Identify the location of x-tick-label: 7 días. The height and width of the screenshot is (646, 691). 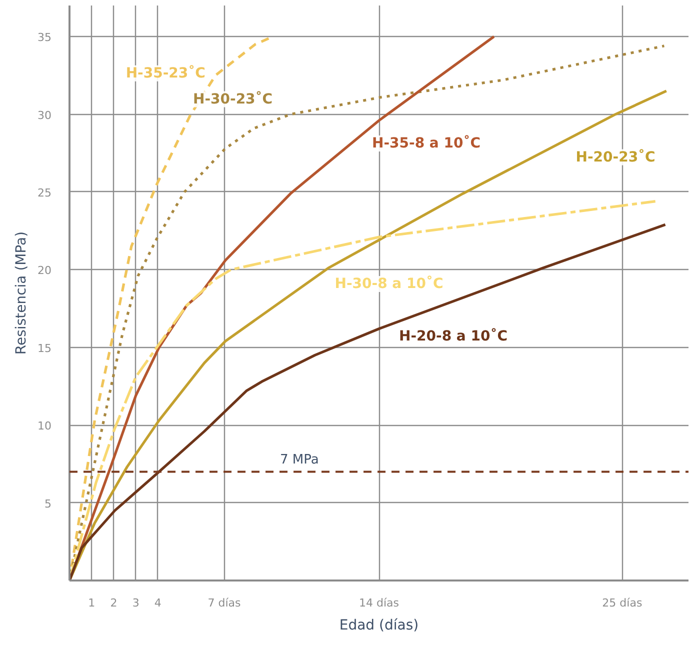
(225, 603).